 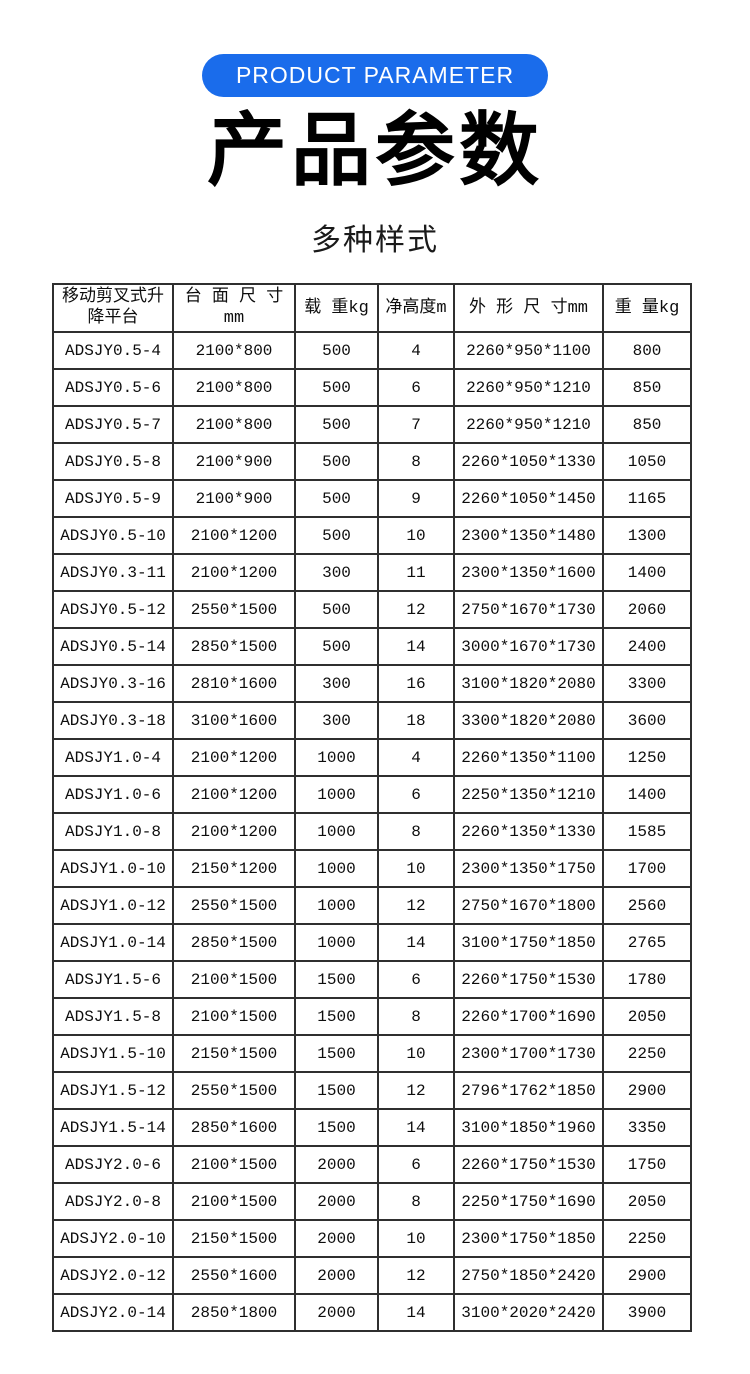 What do you see at coordinates (647, 424) in the screenshot?
I see `table-cell: 850` at bounding box center [647, 424].